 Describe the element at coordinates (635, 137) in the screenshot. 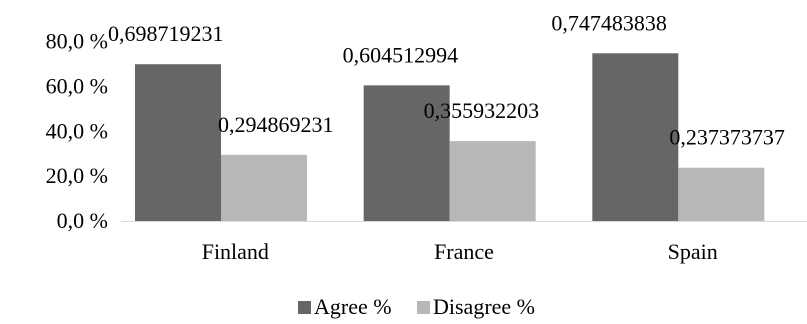

I see `bar-agree-spain` at that location.